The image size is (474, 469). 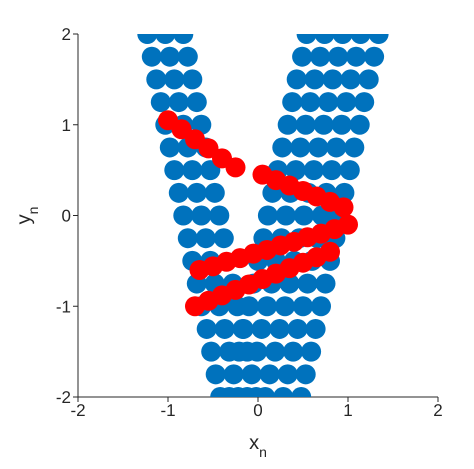 What do you see at coordinates (348, 410) in the screenshot?
I see `x-tick-label: 1` at bounding box center [348, 410].